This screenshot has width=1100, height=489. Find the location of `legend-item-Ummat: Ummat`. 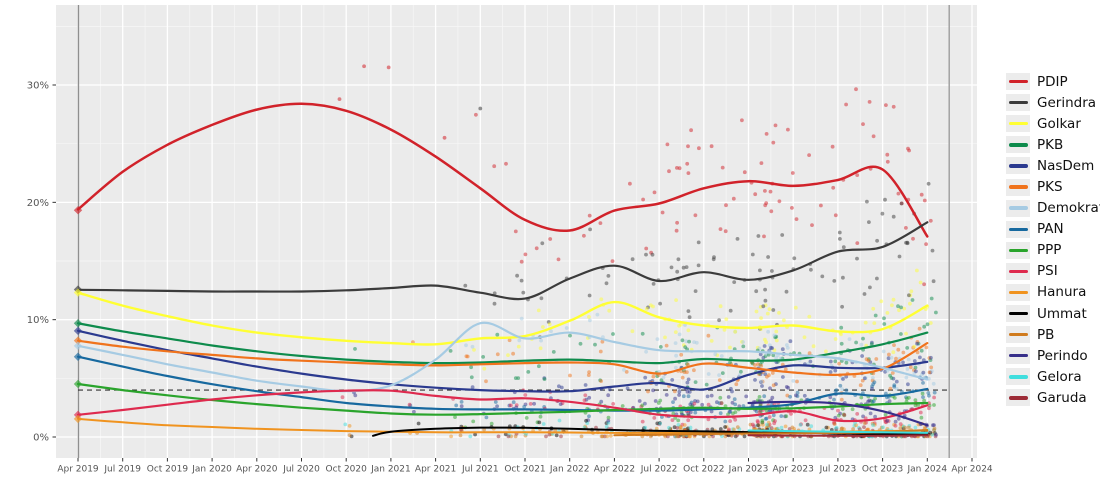

legend-item-Ummat: Ummat is located at coordinates (1053, 313).